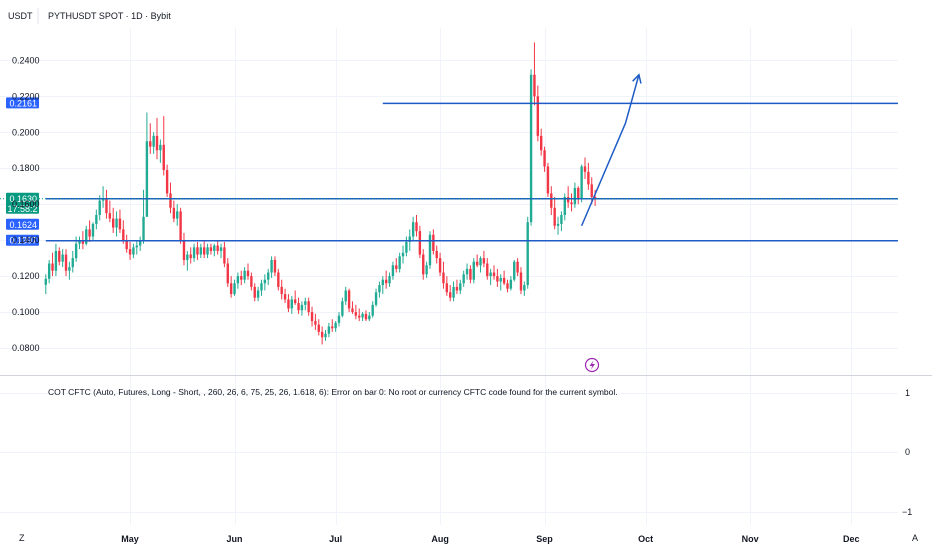  Describe the element at coordinates (907, 452) in the screenshot. I see `indicator-tick-0: 0` at that location.